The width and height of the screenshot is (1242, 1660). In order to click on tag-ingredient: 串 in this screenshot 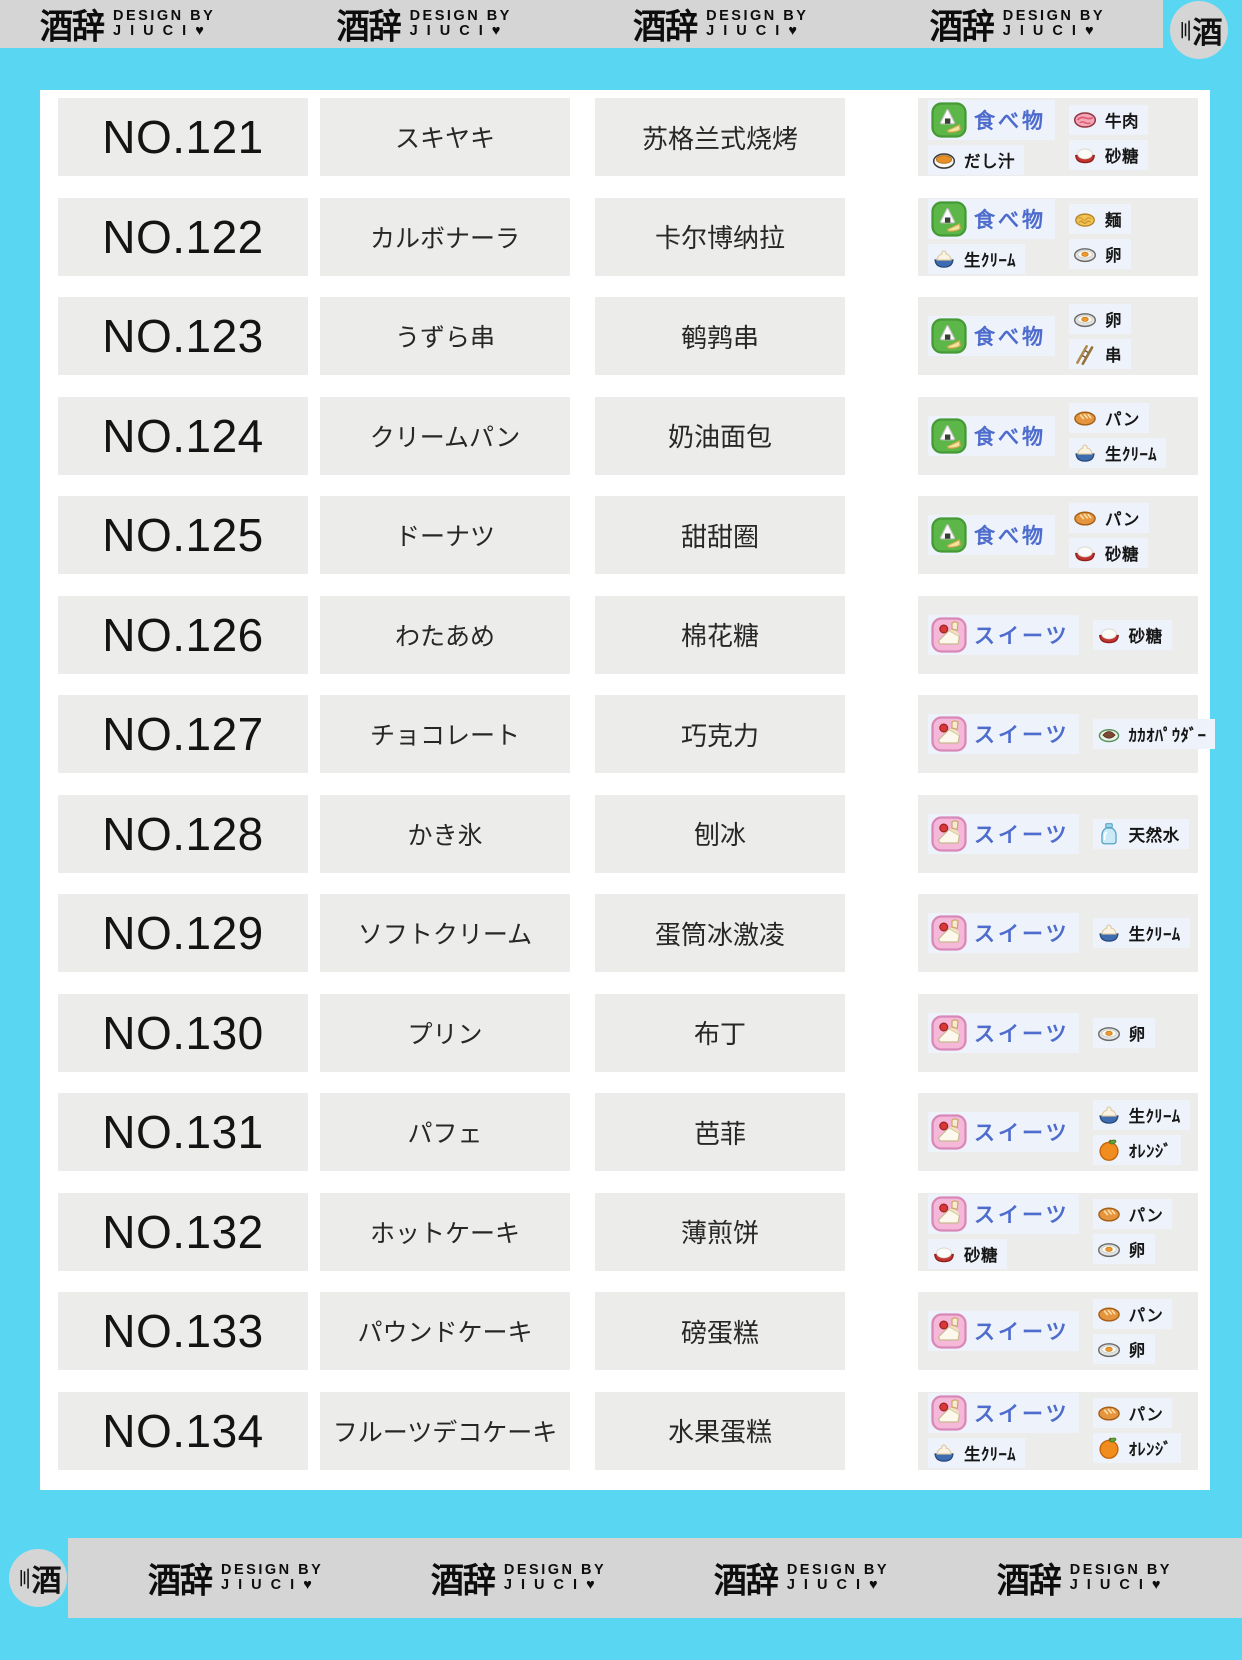, I will do `click(1100, 353)`.